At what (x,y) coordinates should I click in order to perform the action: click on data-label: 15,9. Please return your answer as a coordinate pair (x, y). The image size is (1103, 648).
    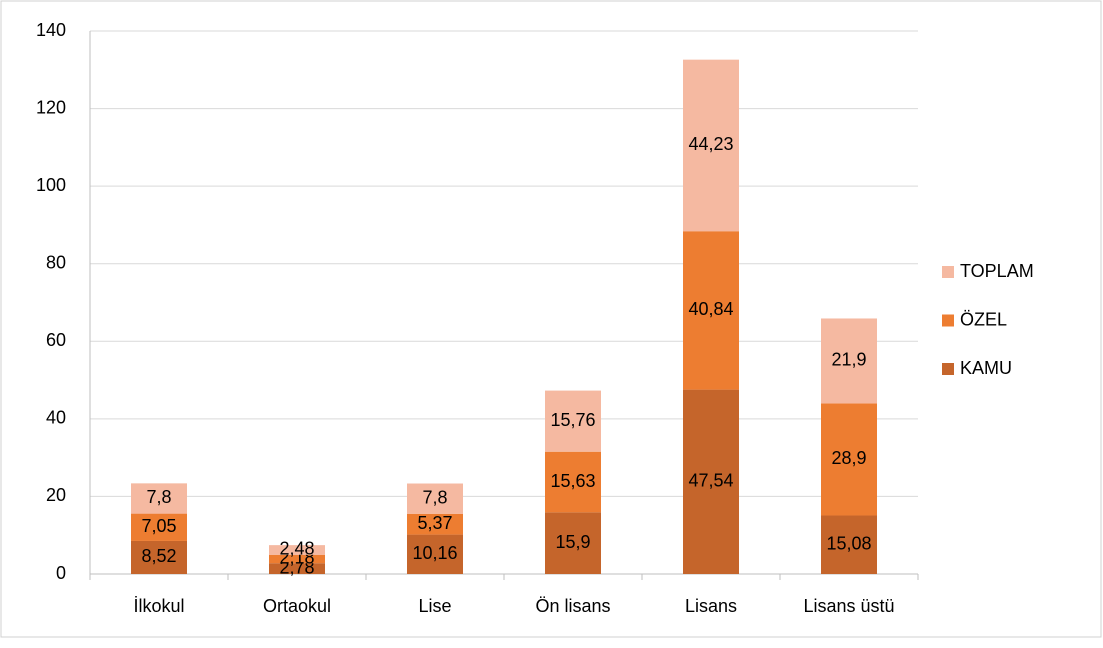
    Looking at the image, I should click on (572, 542).